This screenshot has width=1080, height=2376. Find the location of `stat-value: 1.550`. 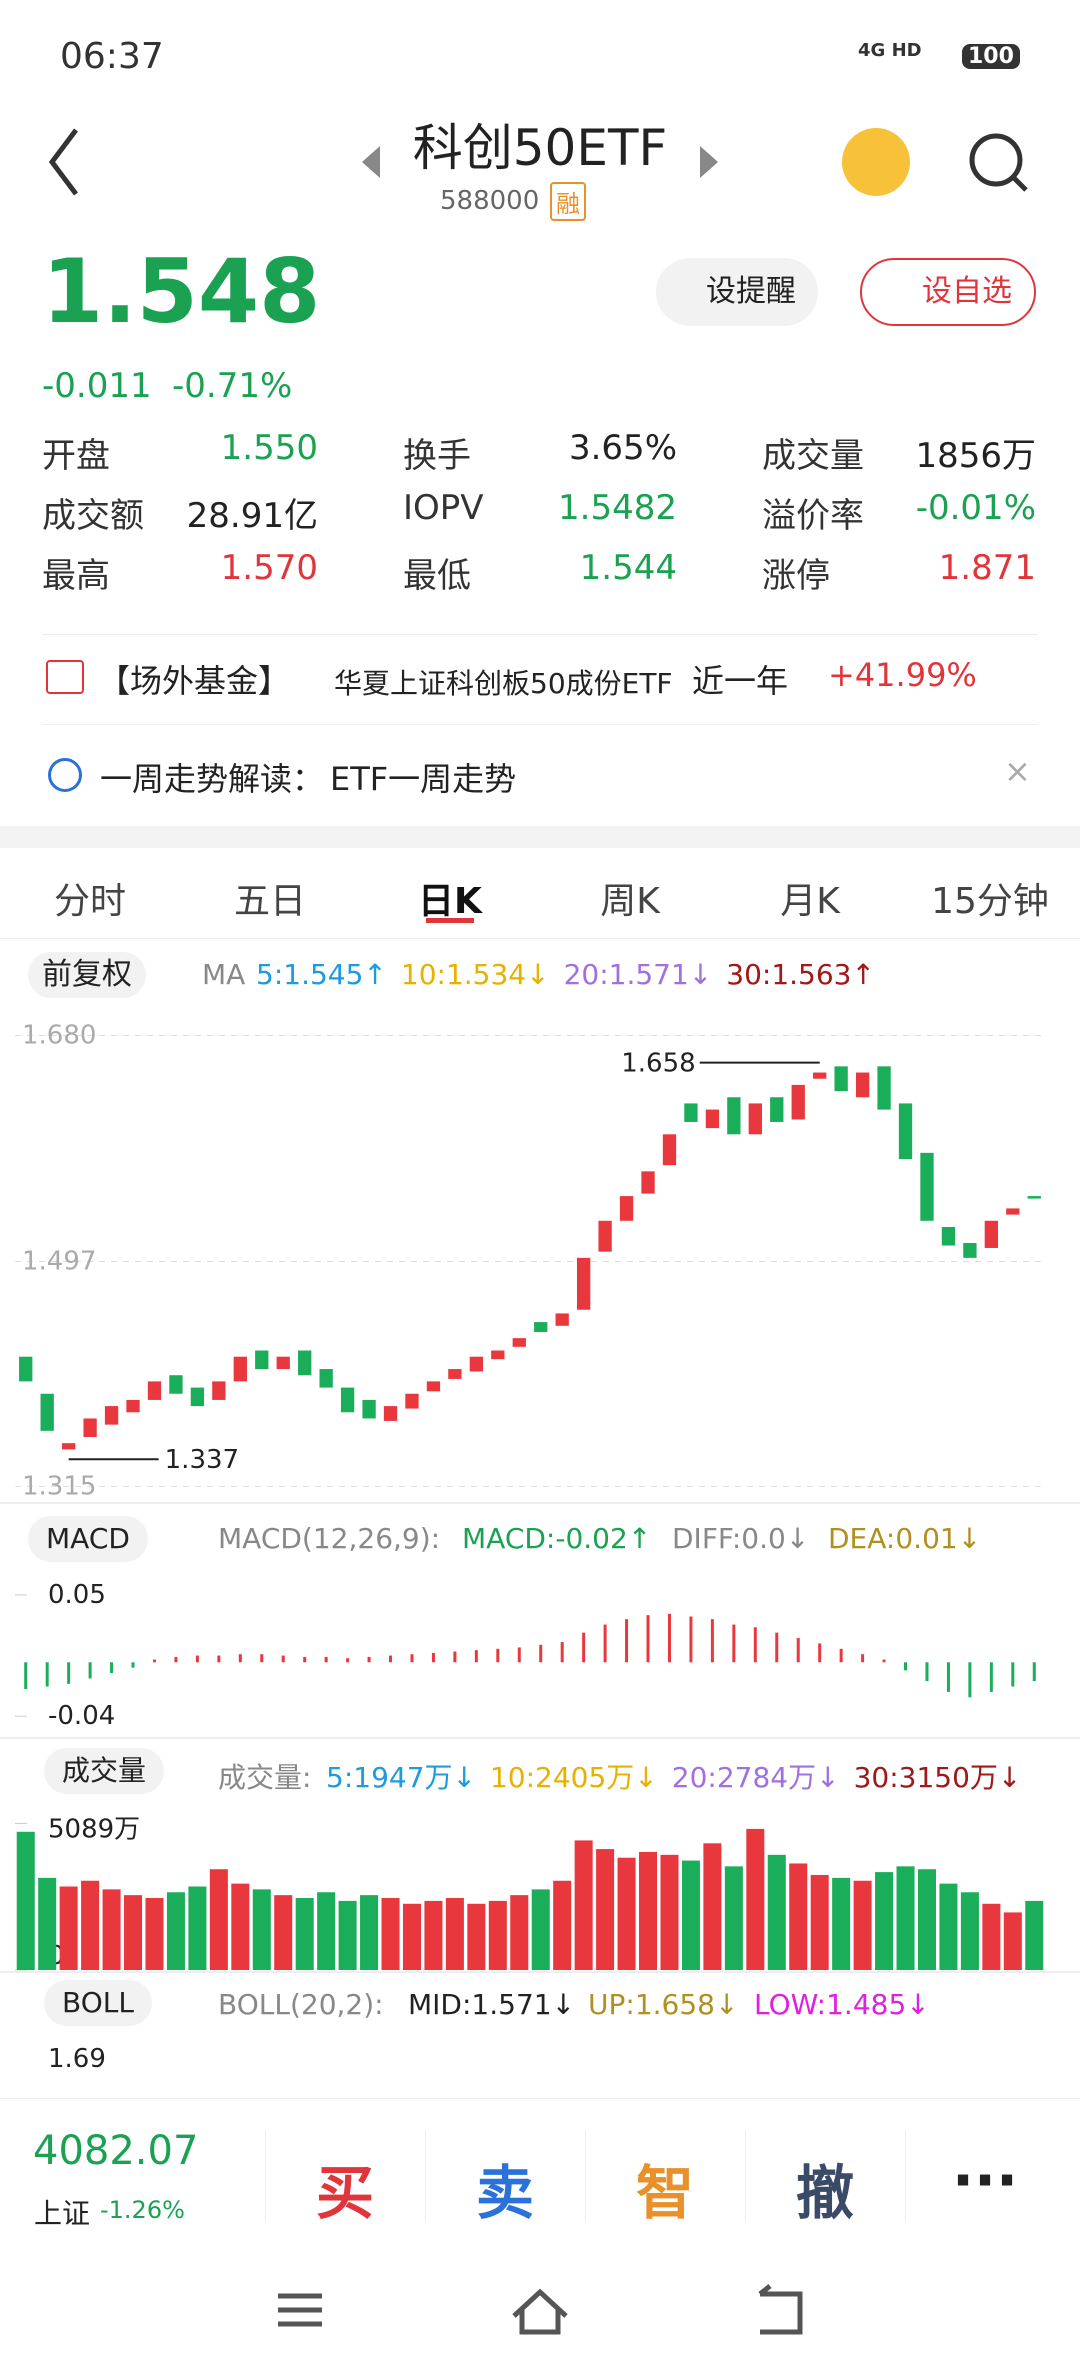

stat-value: 1.550 is located at coordinates (269, 448).